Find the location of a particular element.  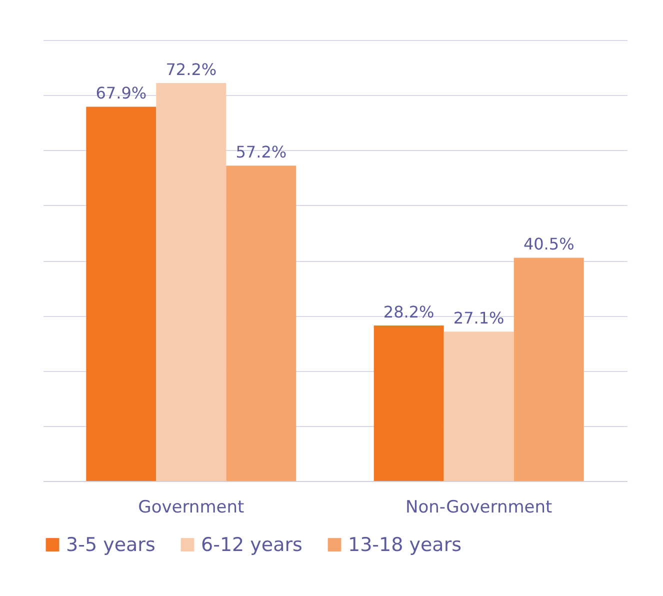

legend-label: 6-12 years is located at coordinates (251, 545).